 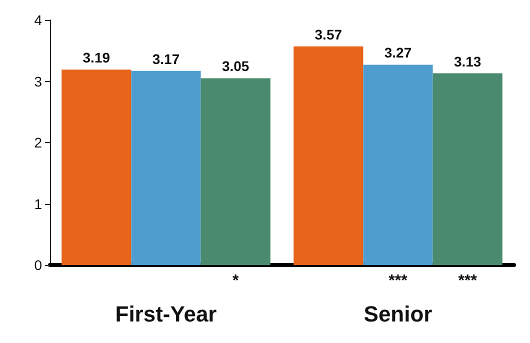 I want to click on y-tick-label: 2, so click(x=38, y=142).